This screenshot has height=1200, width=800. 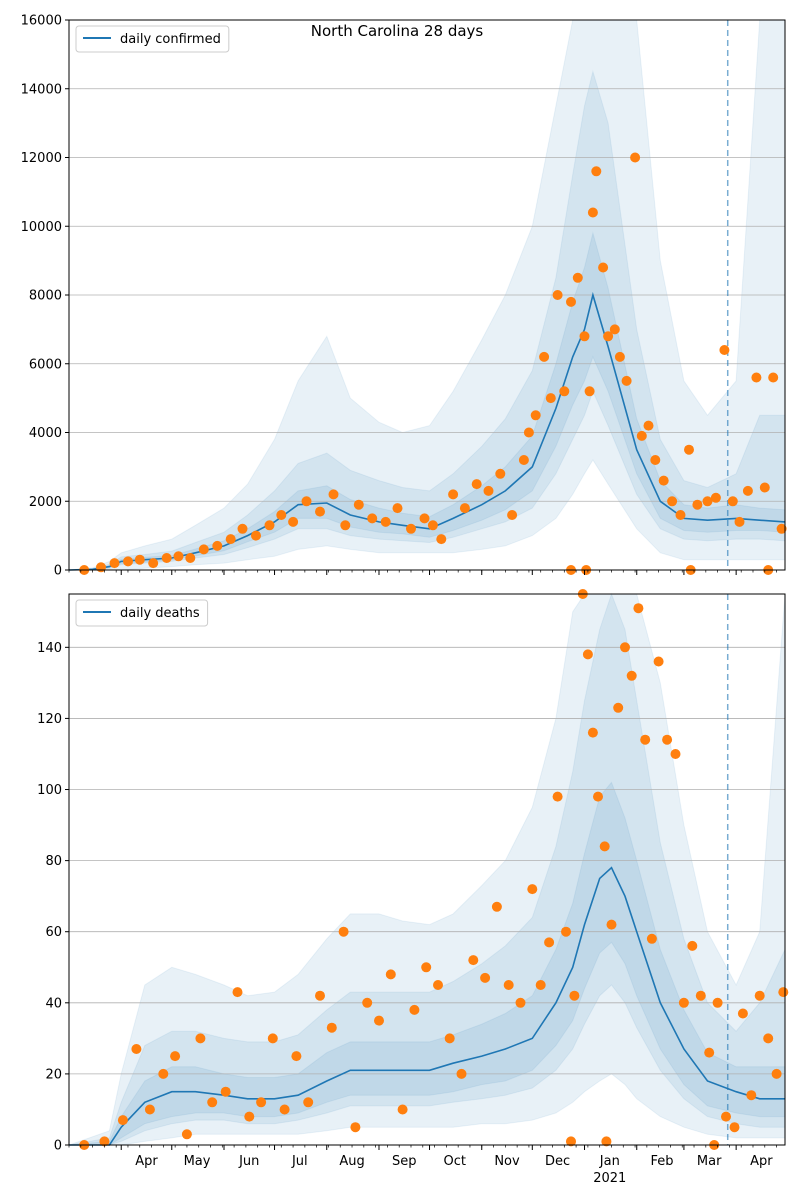 What do you see at coordinates (160, 613) in the screenshot?
I see `legend-label: daily deaths` at bounding box center [160, 613].